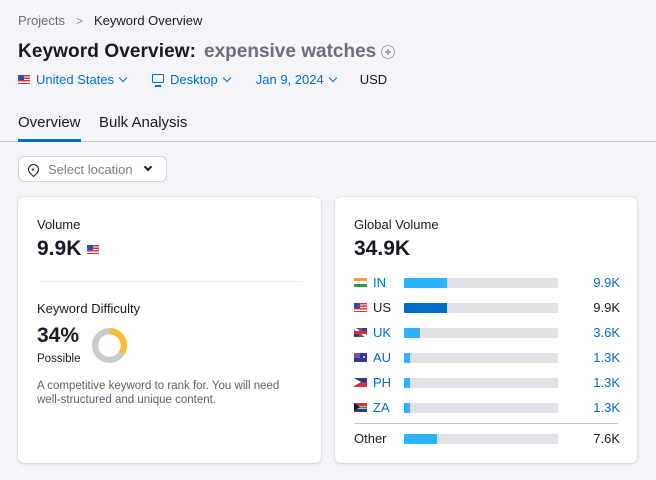 Image resolution: width=656 pixels, height=480 pixels. I want to click on country-row-au: AU 1.3K, so click(487, 357).